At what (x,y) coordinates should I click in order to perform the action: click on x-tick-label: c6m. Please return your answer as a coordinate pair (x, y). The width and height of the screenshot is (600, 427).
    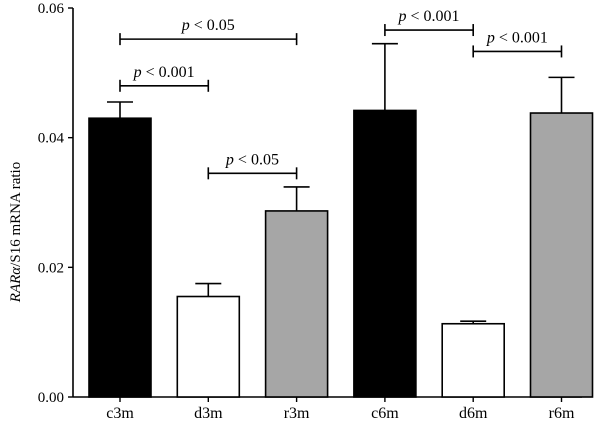
    Looking at the image, I should click on (385, 413).